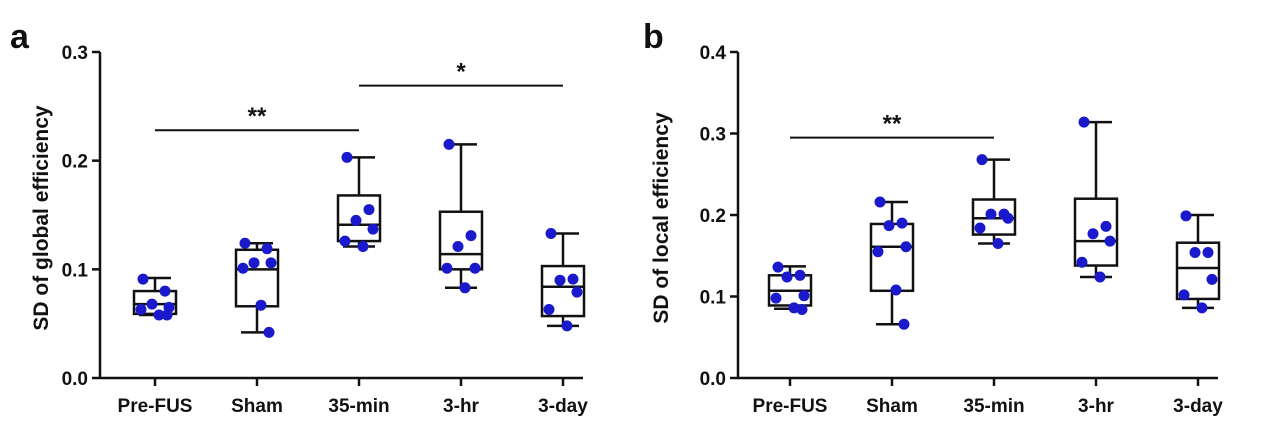  Describe the element at coordinates (892, 124) in the screenshot. I see `significance-label-b: **` at that location.